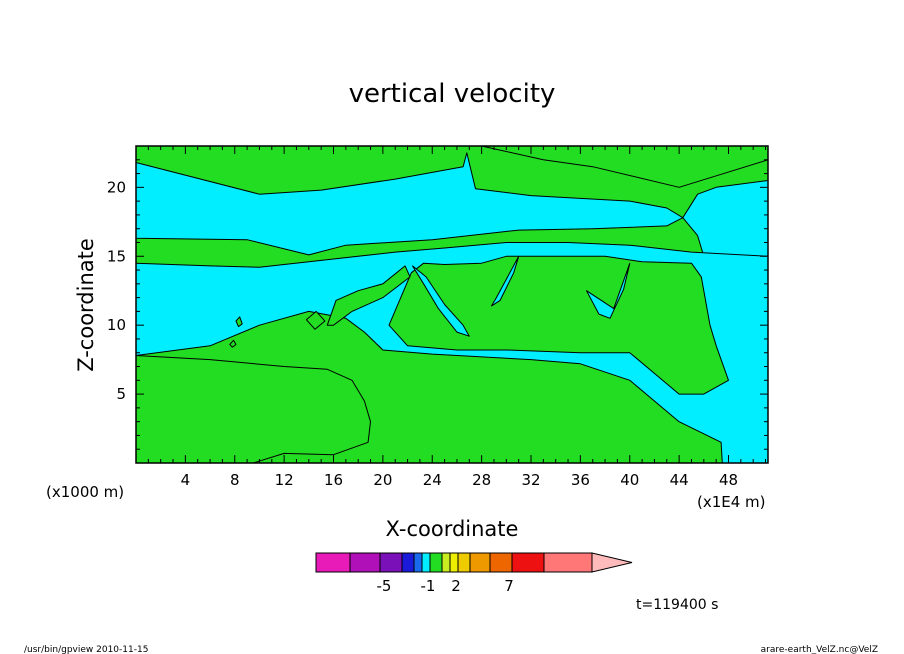 The height and width of the screenshot is (654, 904). Describe the element at coordinates (677, 605) in the screenshot. I see `time-label: t=119400 s` at that location.